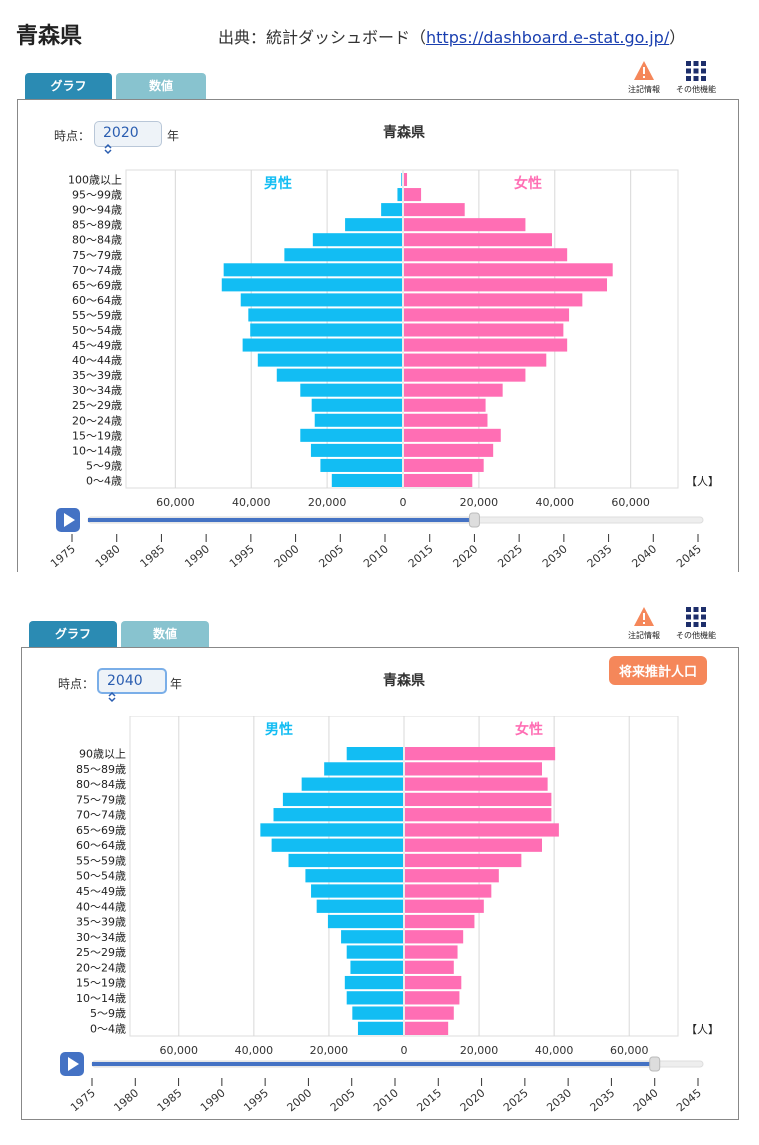 This screenshot has height=1145, width=759. What do you see at coordinates (101, 799) in the screenshot?
I see `y-category-label: 75～79歳` at bounding box center [101, 799].